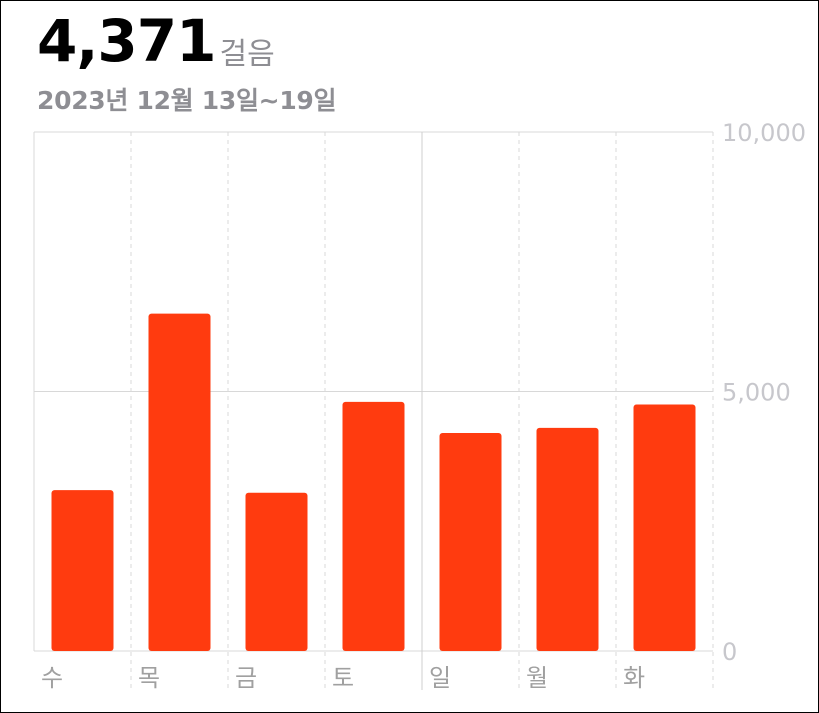  Describe the element at coordinates (729, 652) in the screenshot. I see `y-tick-label-0: 0` at that location.